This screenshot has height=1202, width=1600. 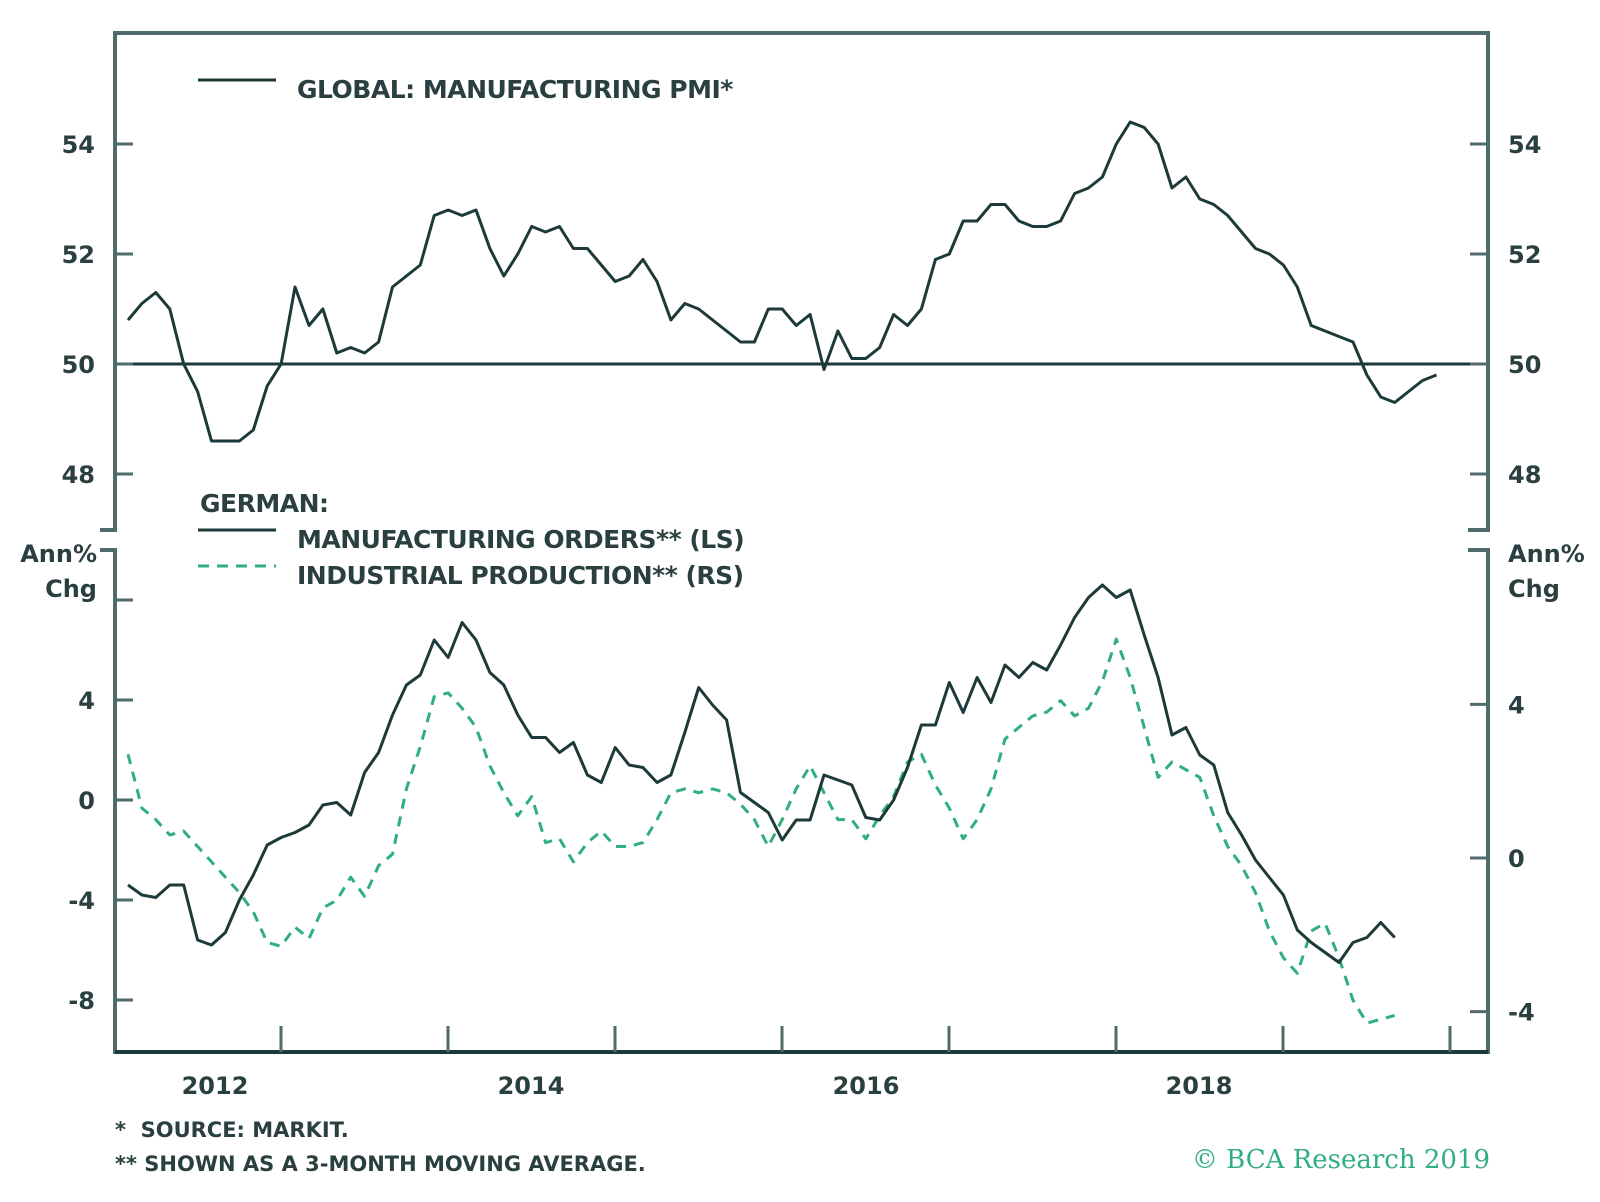 I want to click on copyright: © BCA Research 2019, so click(x=1341, y=1160).